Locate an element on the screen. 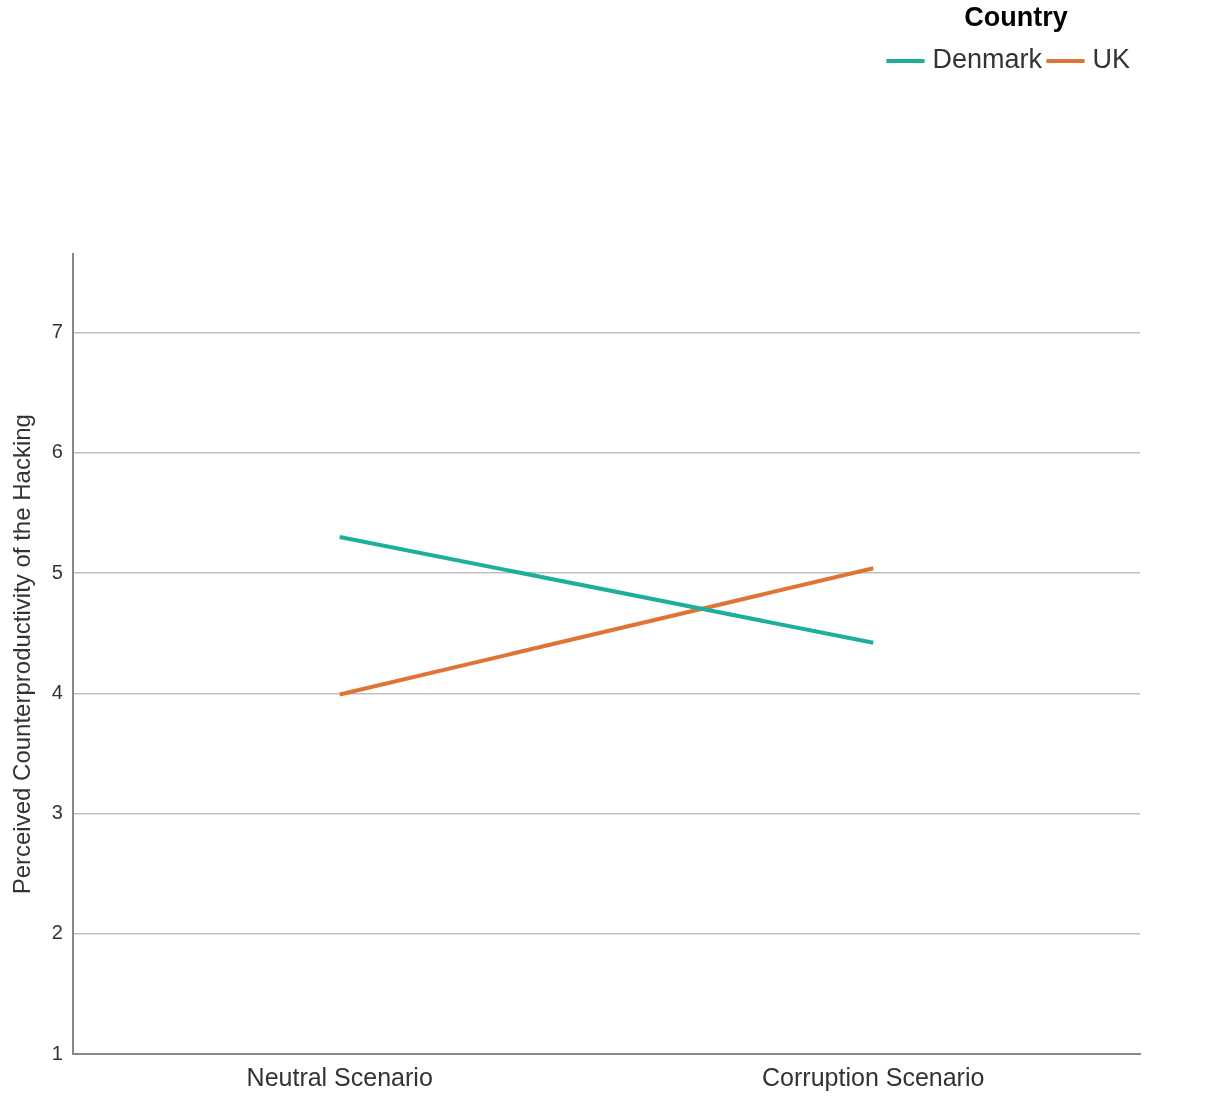 This screenshot has width=1230, height=1109. legend-title: Country is located at coordinates (1016, 16).